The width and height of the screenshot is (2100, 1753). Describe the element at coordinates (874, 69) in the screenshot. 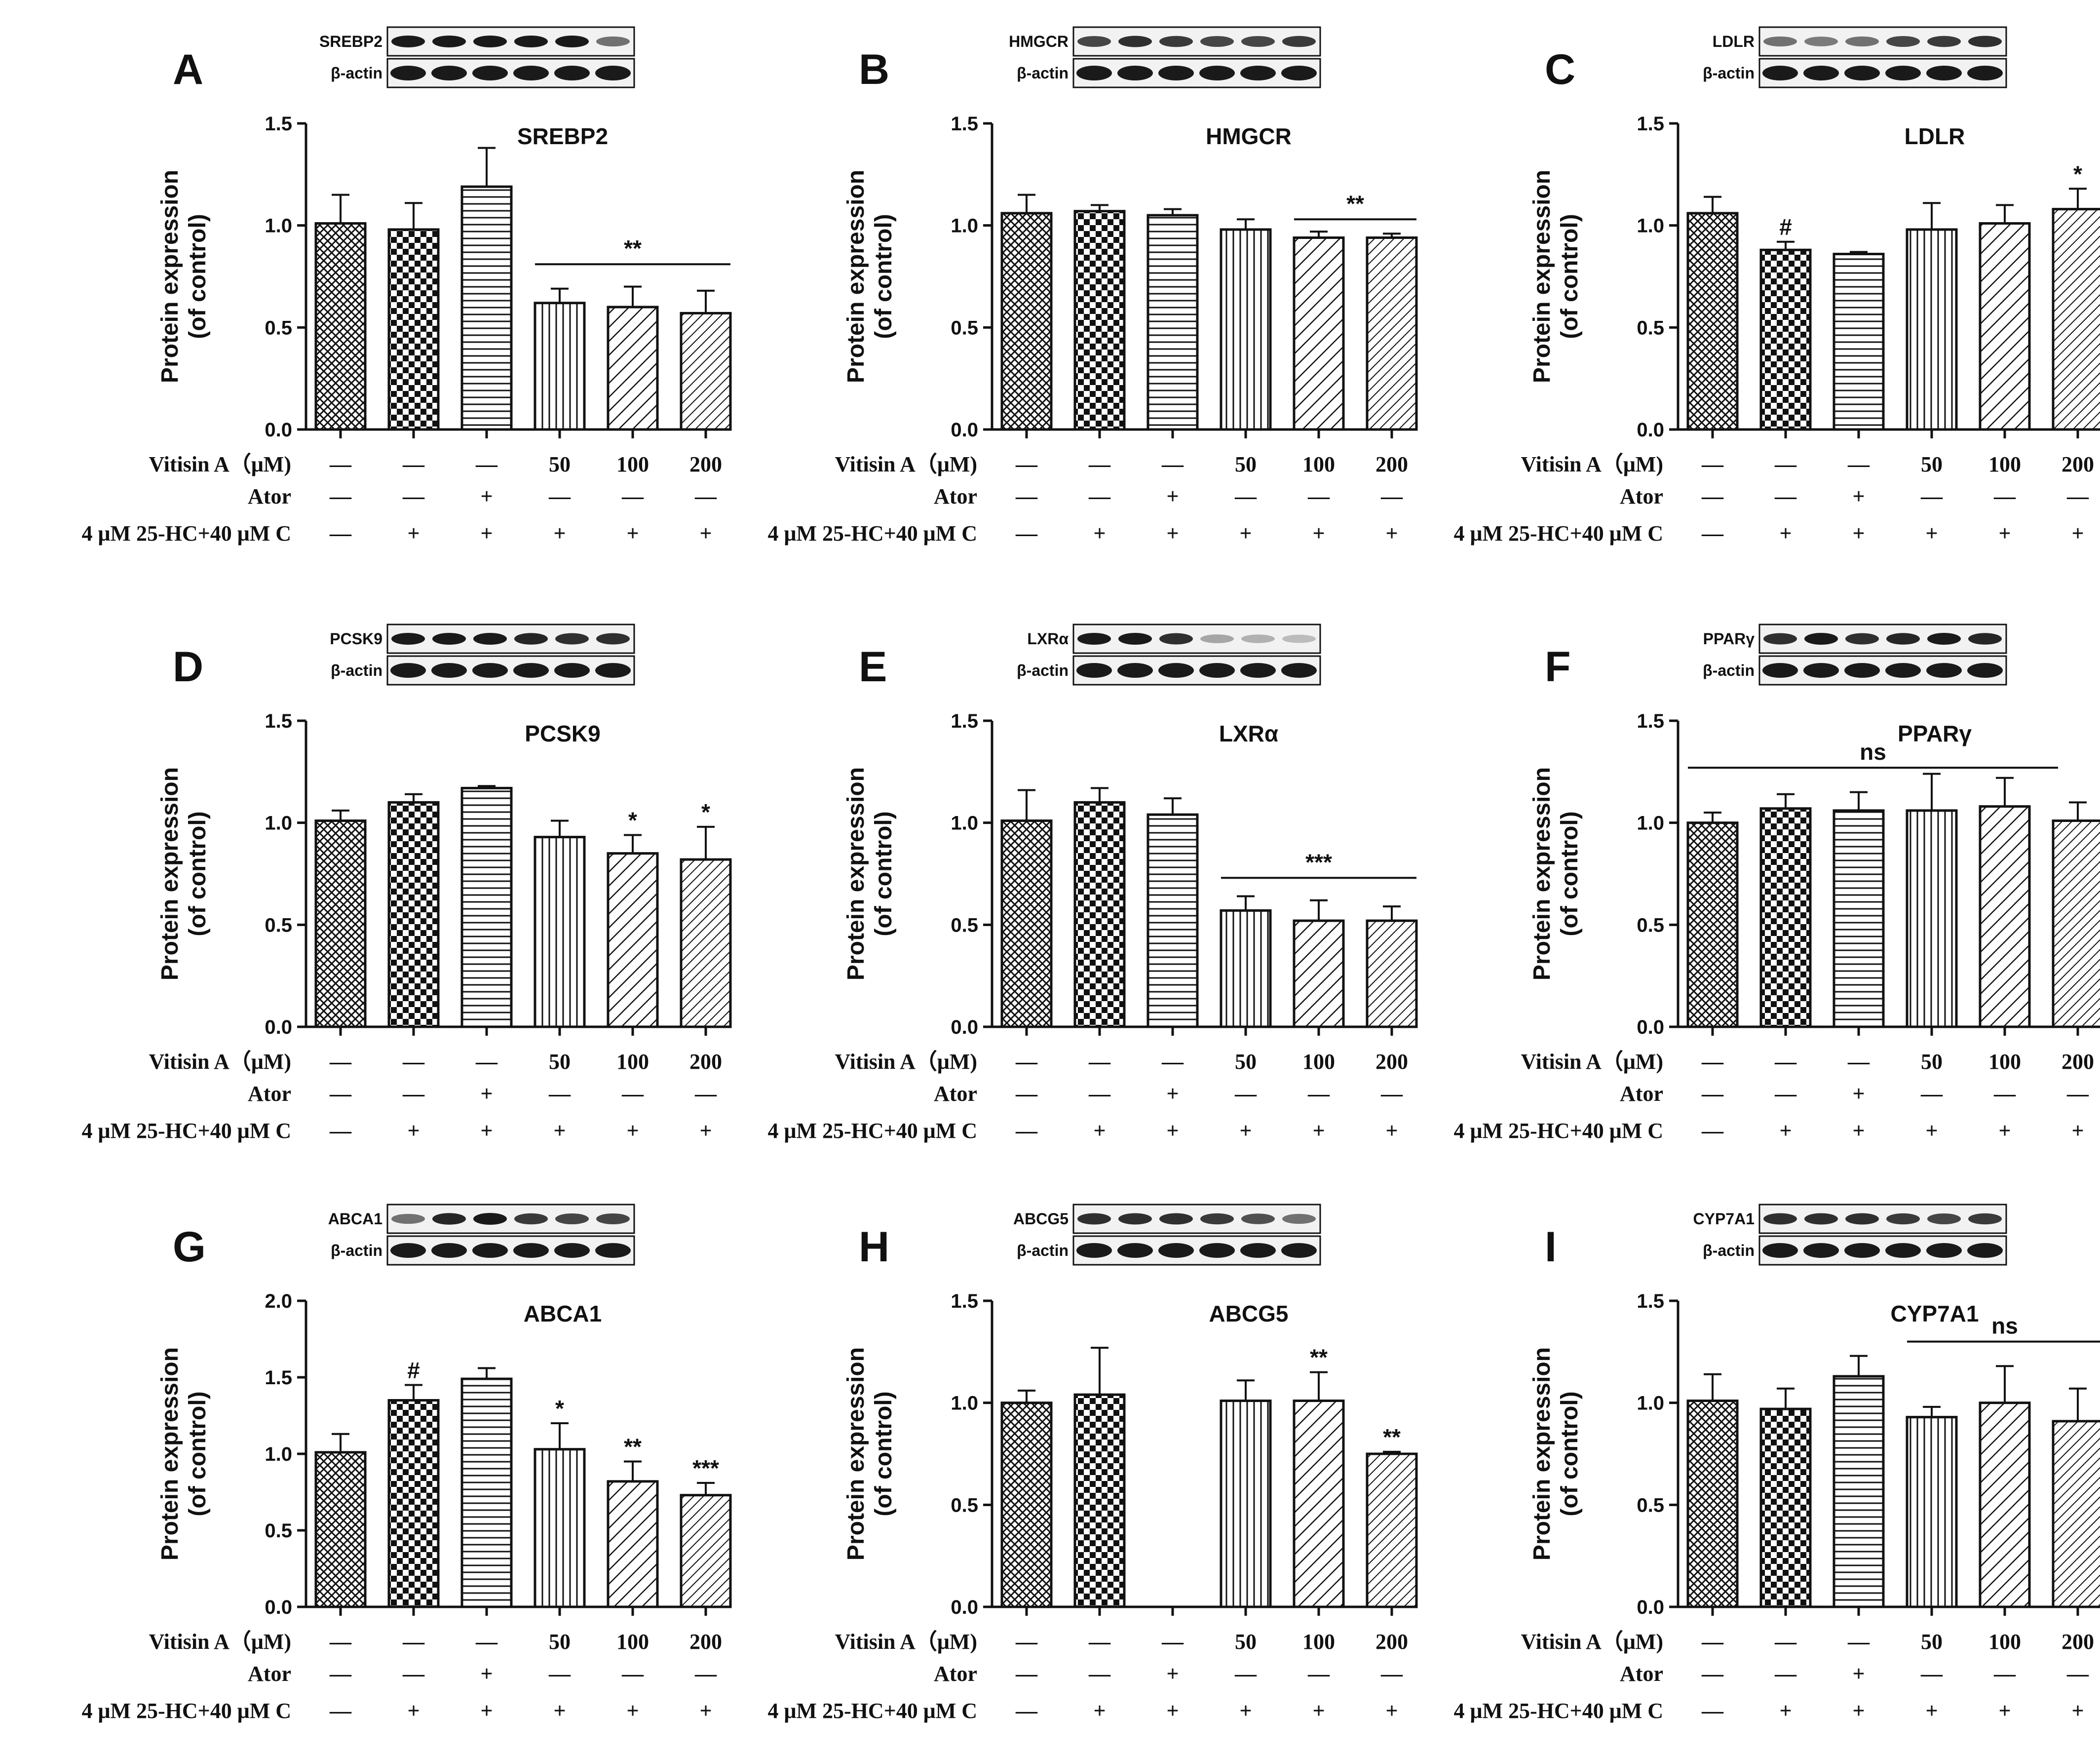

I see `panel-letter: B` at that location.